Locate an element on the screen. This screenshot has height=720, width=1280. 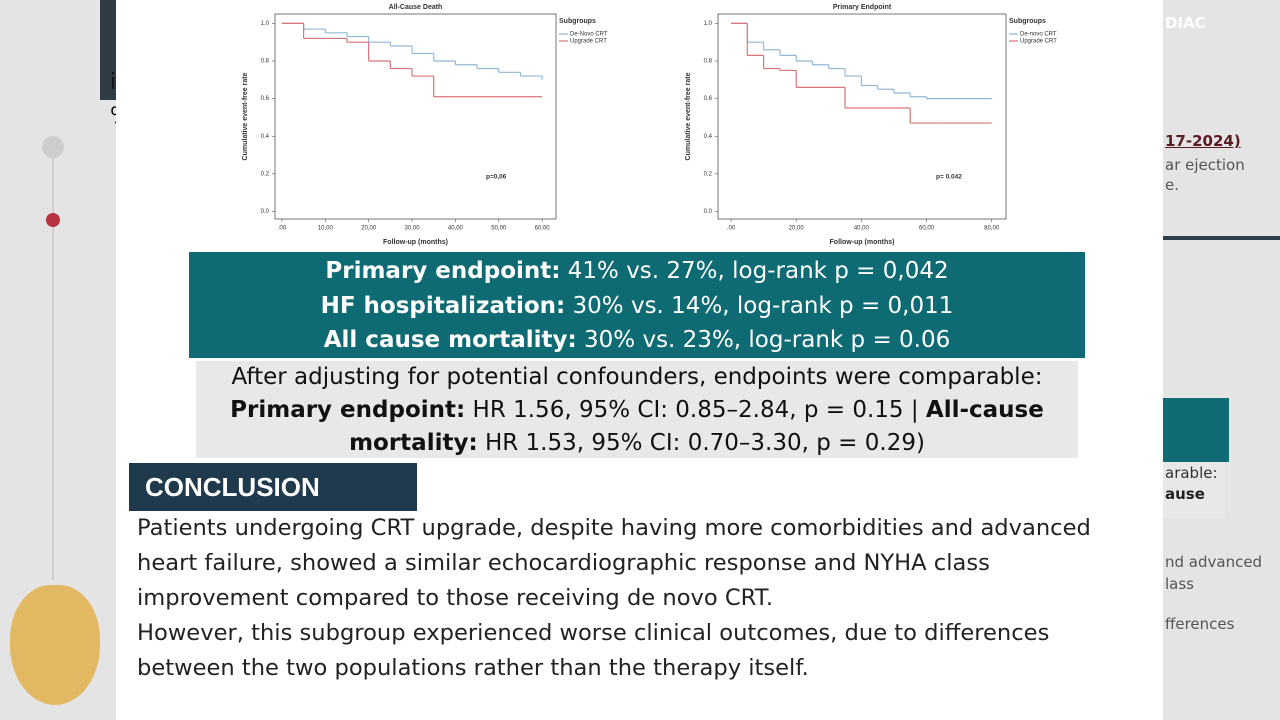
x-tick-label: 30,00 is located at coordinates (413, 229).